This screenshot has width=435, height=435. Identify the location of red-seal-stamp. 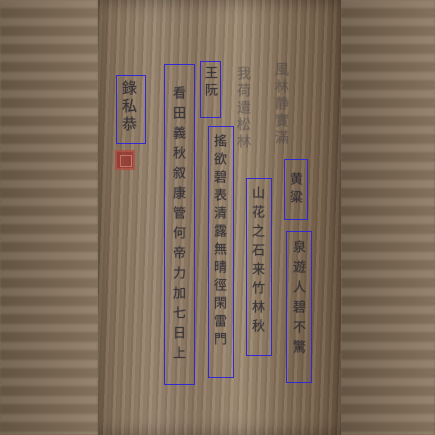
(125, 160).